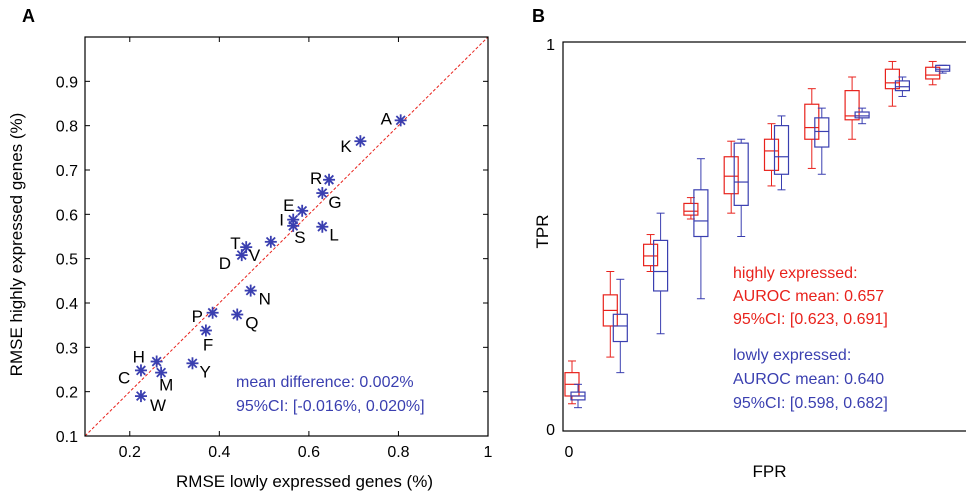 The height and width of the screenshot is (497, 966). I want to click on y-tick-label: 0, so click(550, 430).